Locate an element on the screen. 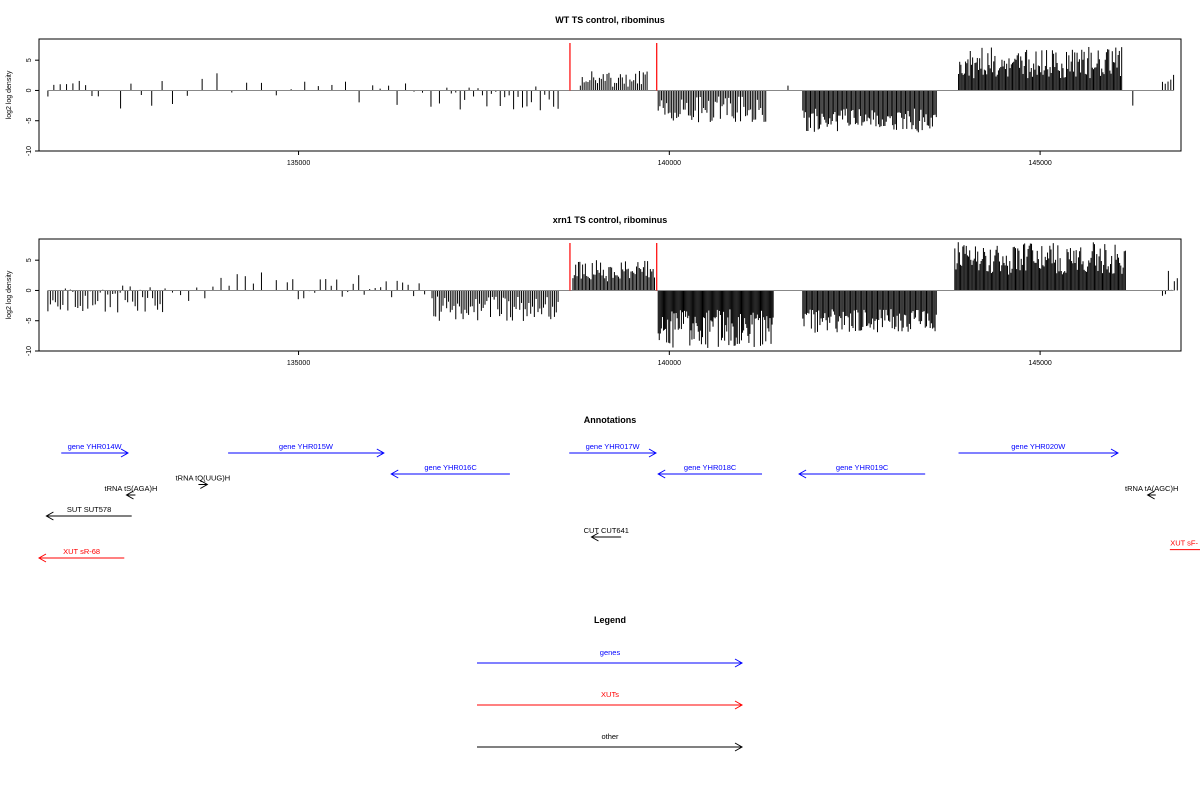 This screenshot has height=800, width=1200. annotation-feature: gene YHR016C is located at coordinates (450, 471).